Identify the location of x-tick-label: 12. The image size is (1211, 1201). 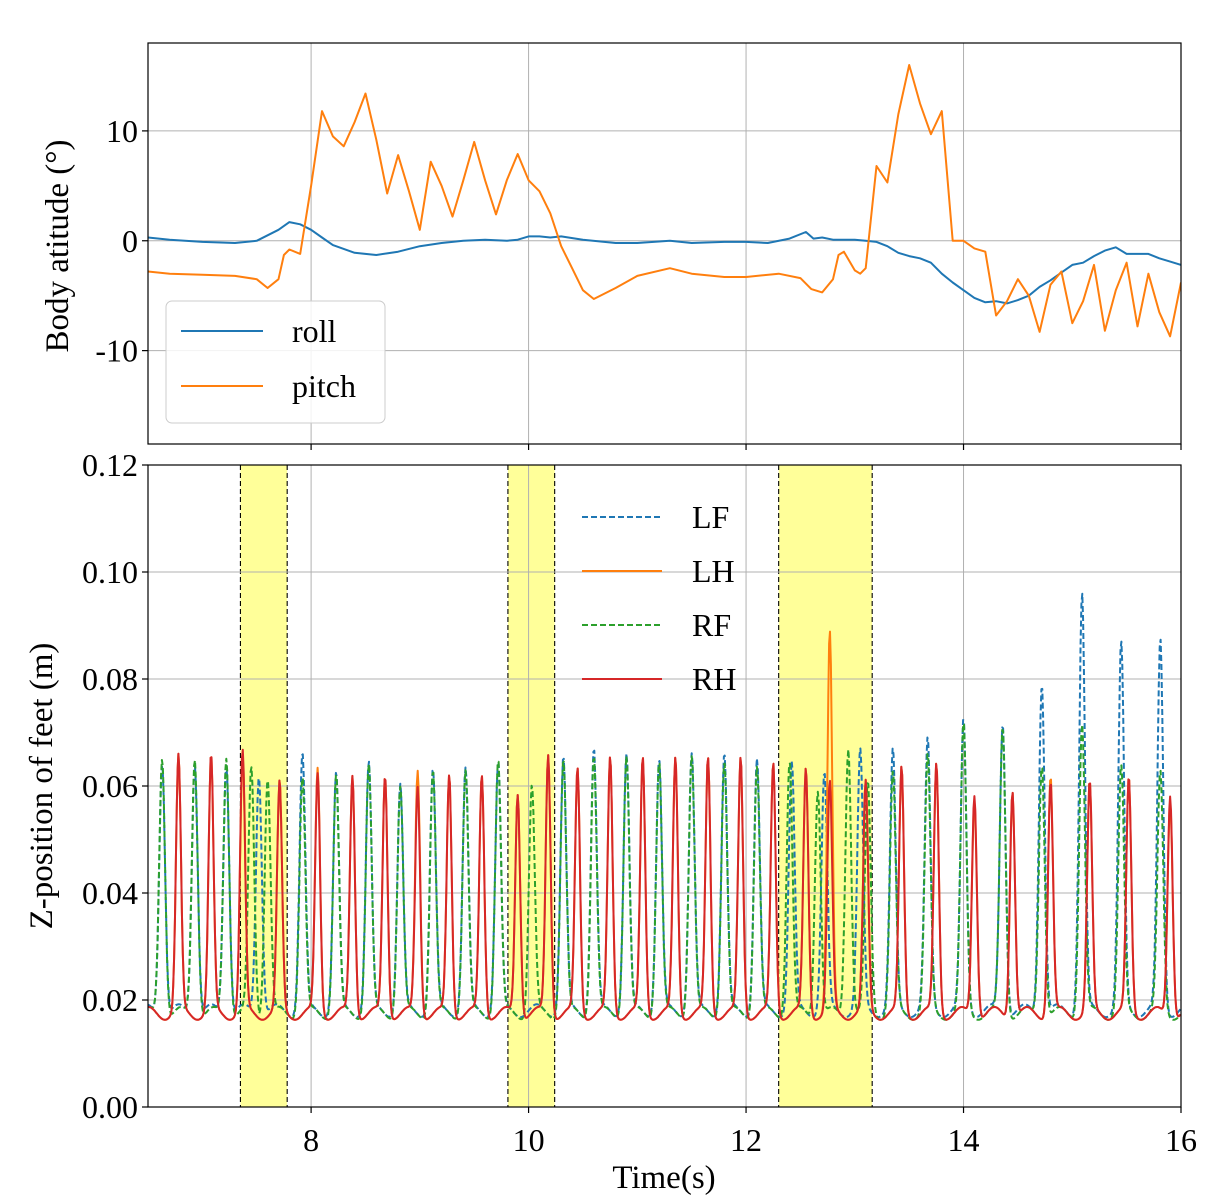
(746, 1140).